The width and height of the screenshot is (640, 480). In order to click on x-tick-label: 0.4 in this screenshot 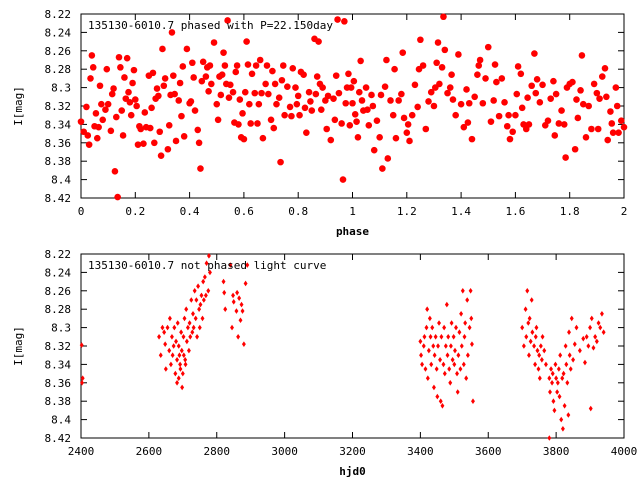, I will do `click(190, 211)`.